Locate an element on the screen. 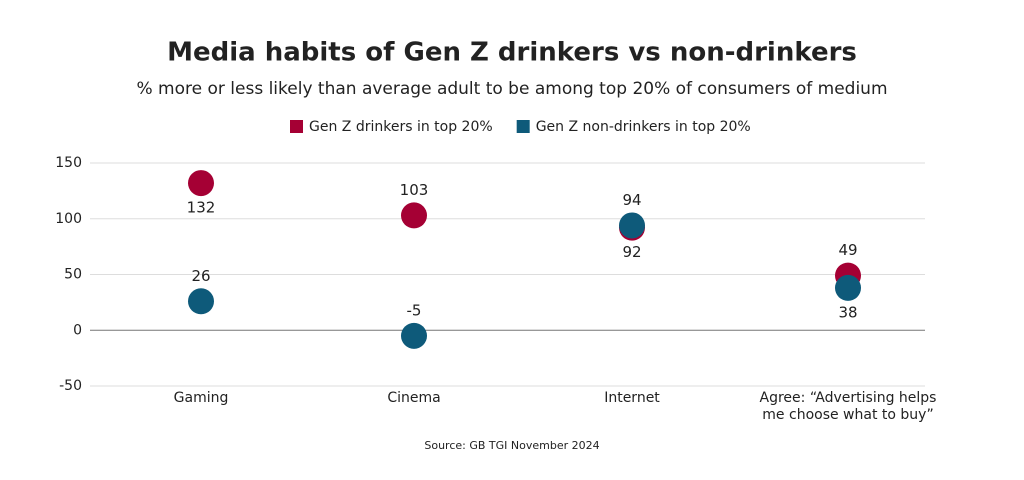 The height and width of the screenshot is (480, 1024). legend-label: Gen Z drinkers in top 20% is located at coordinates (401, 127).